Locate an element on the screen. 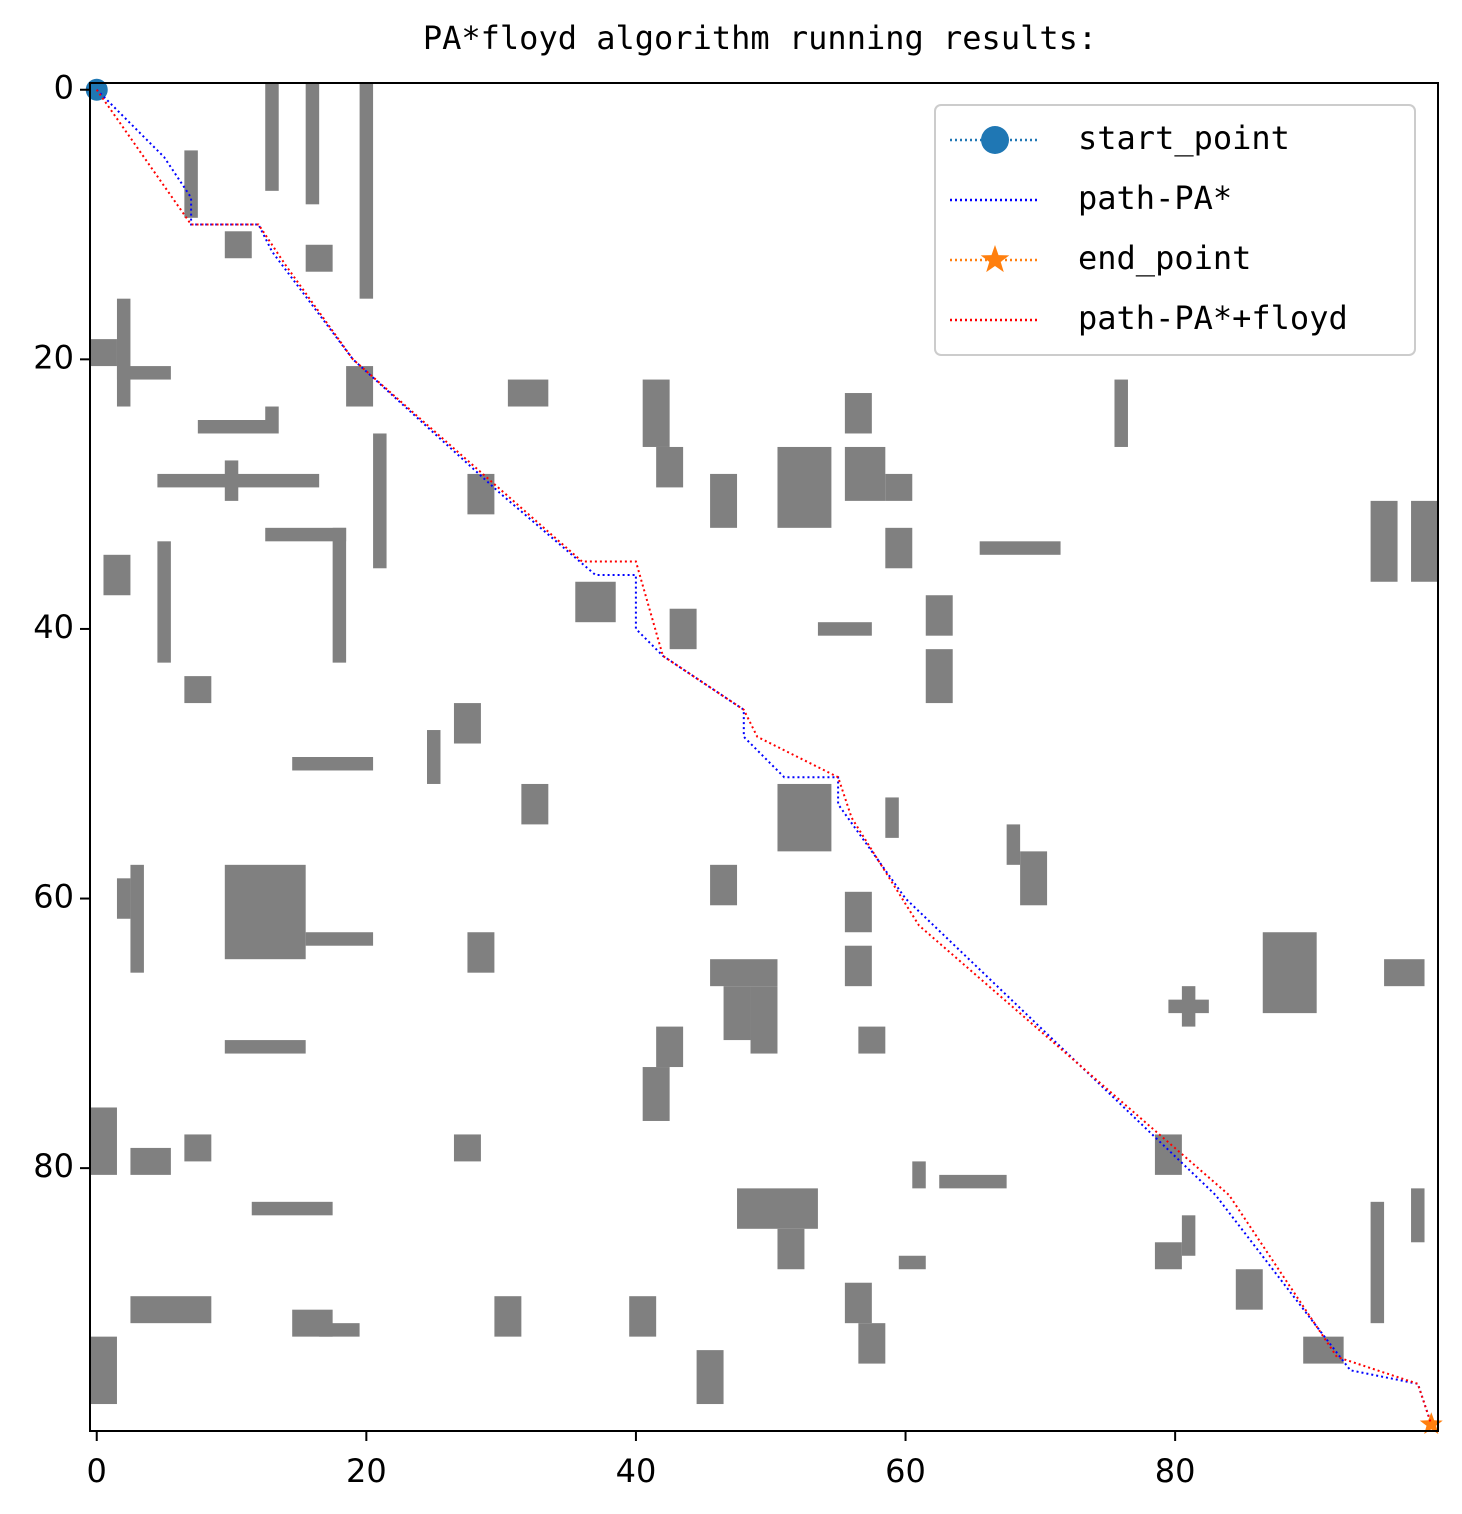 The width and height of the screenshot is (1462, 1514). y-tick-label: 40 is located at coordinates (53, 627).